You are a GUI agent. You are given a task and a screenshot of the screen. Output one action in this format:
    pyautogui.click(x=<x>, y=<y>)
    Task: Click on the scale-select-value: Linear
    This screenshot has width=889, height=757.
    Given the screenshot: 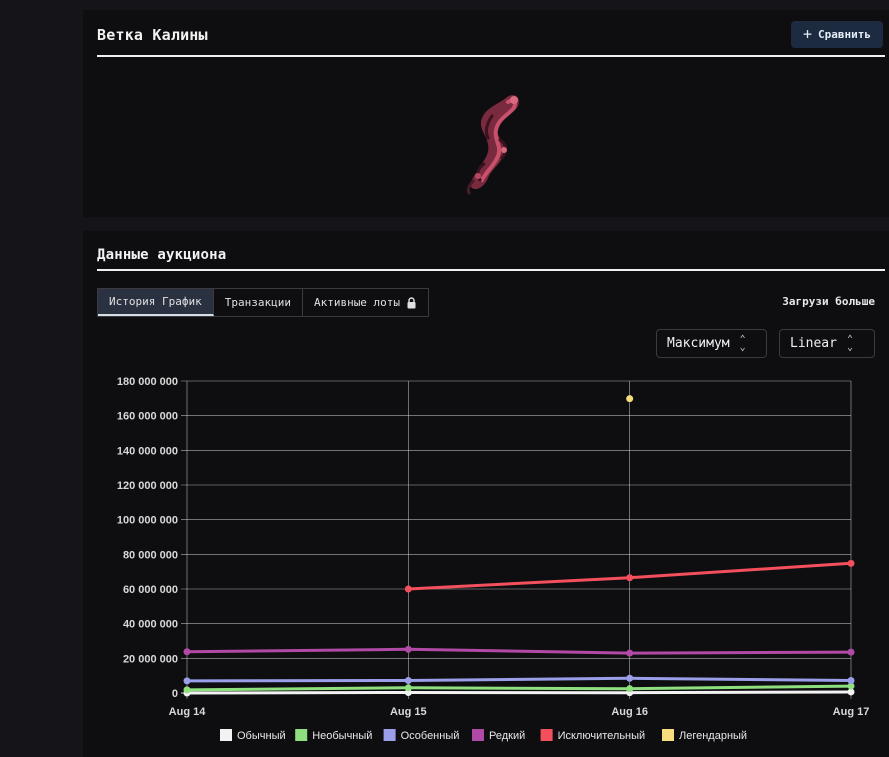 What is the action you would take?
    pyautogui.click(x=813, y=343)
    